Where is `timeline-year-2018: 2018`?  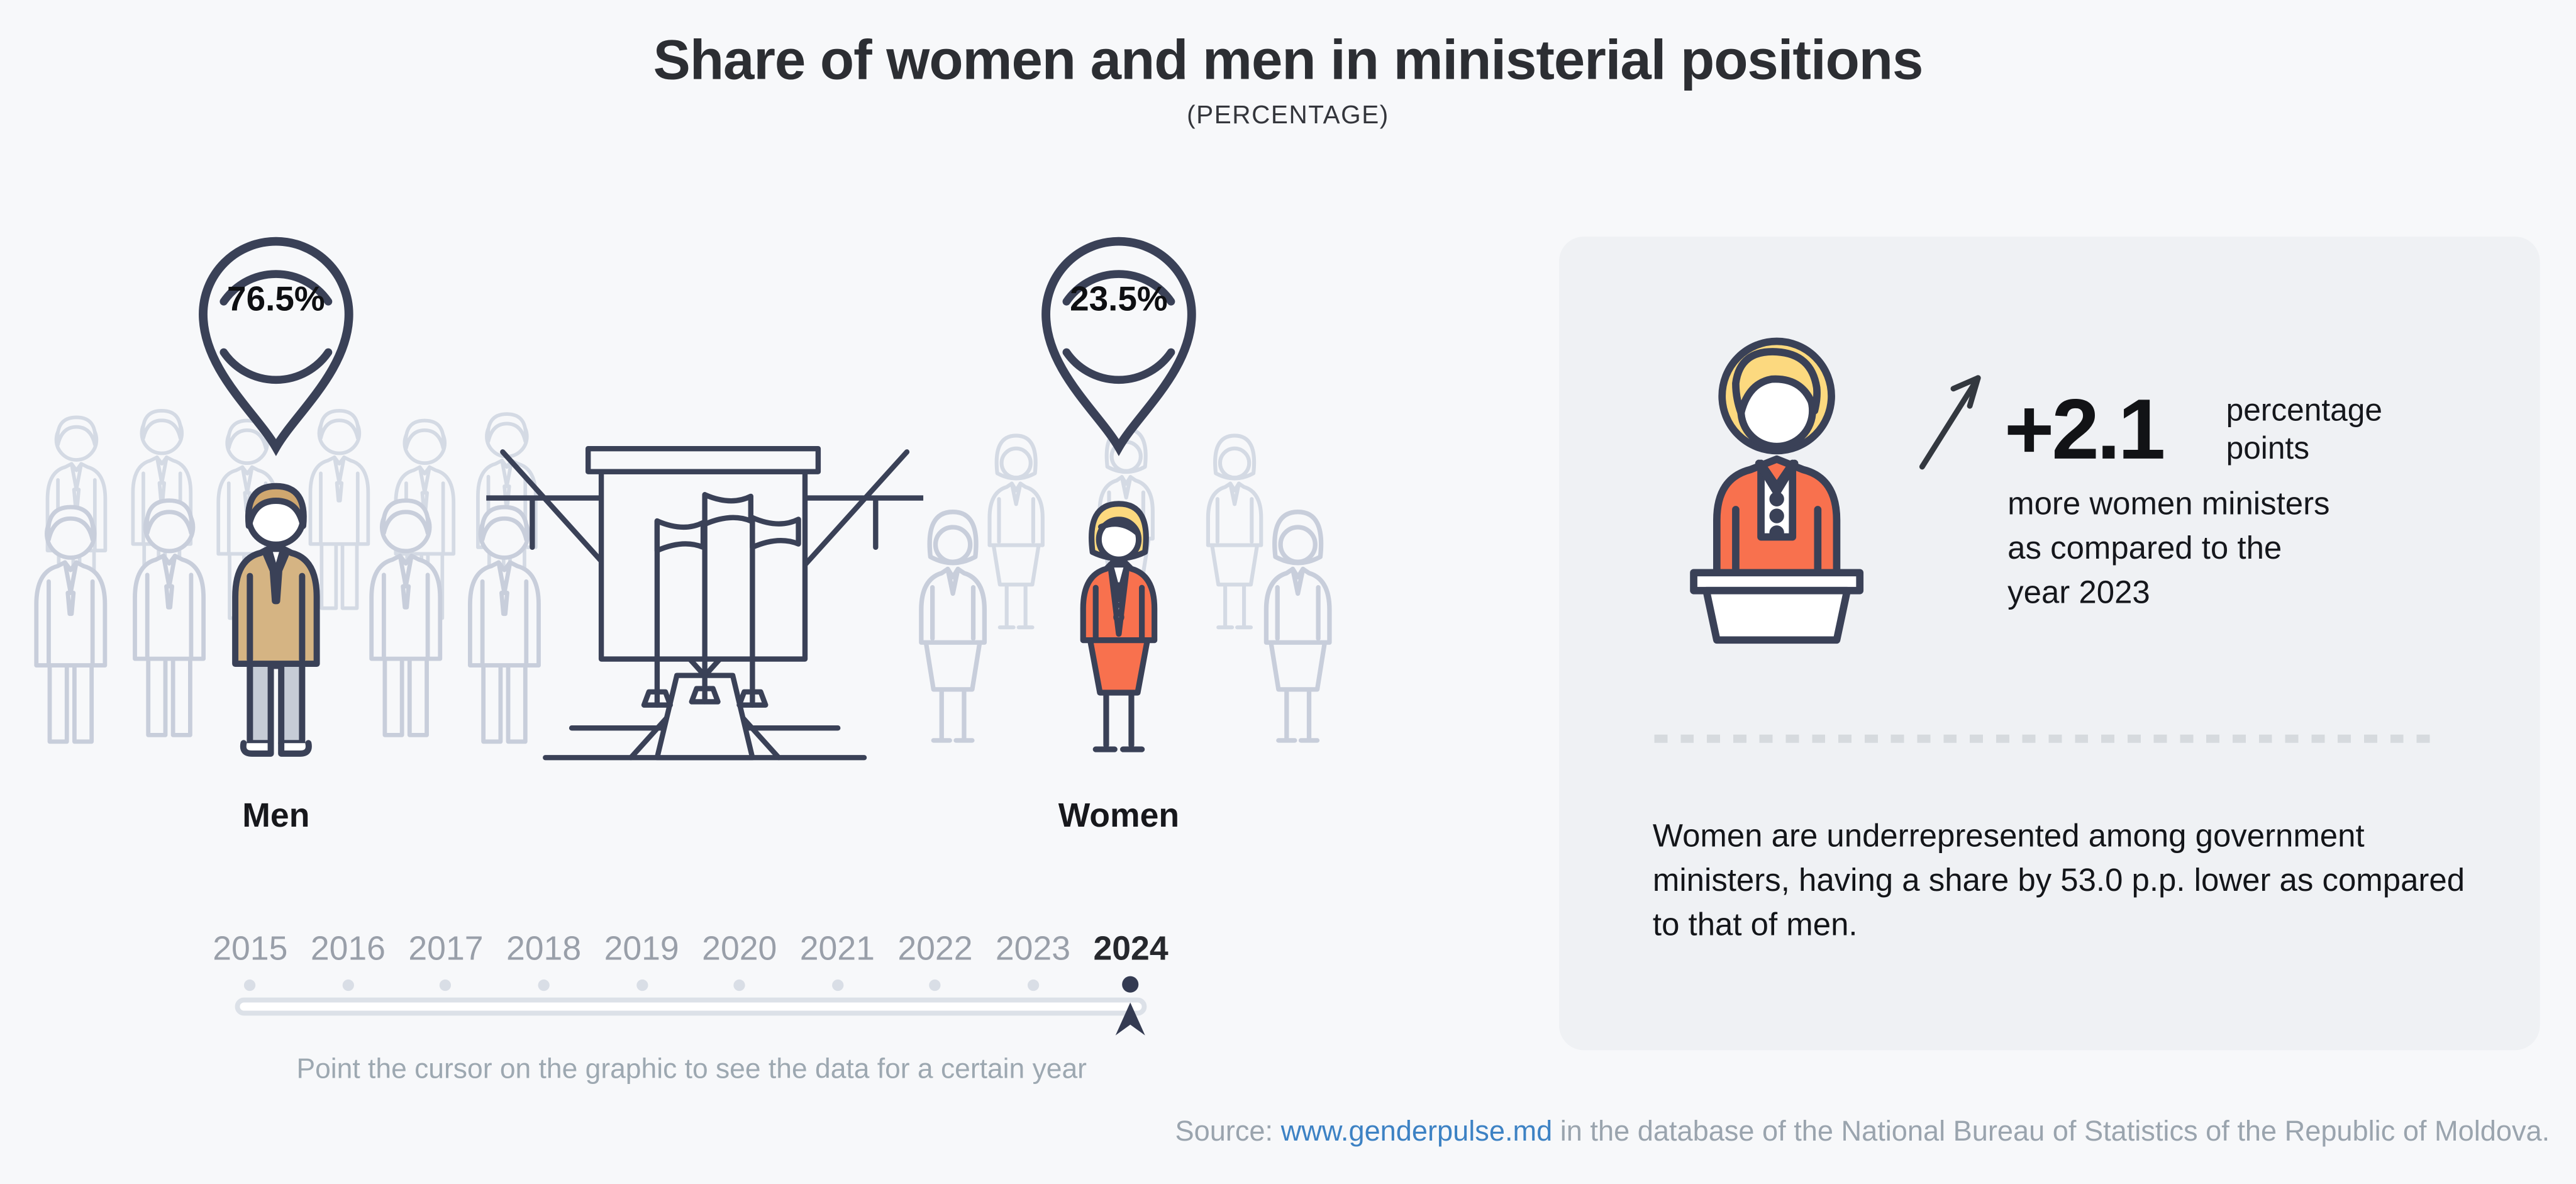 timeline-year-2018: 2018 is located at coordinates (544, 949).